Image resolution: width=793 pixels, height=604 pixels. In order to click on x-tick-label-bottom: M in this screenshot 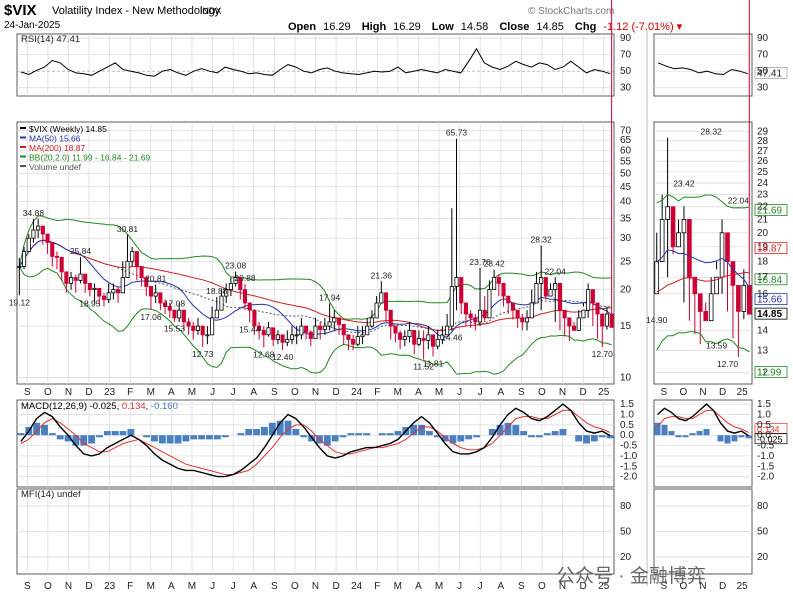, I will do `click(192, 586)`.